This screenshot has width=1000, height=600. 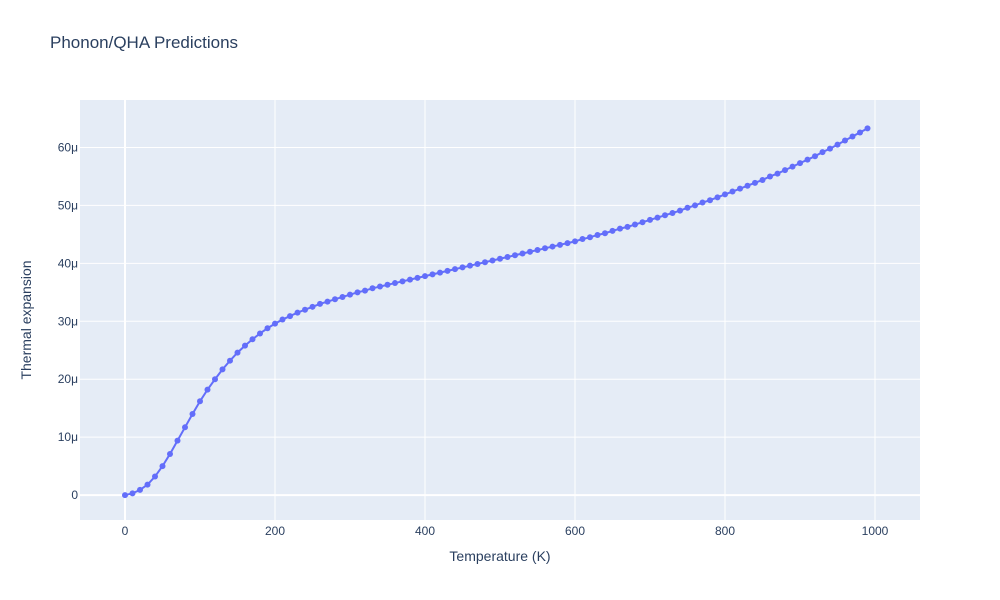 I want to click on y-tick-label: 40μ, so click(x=68, y=263).